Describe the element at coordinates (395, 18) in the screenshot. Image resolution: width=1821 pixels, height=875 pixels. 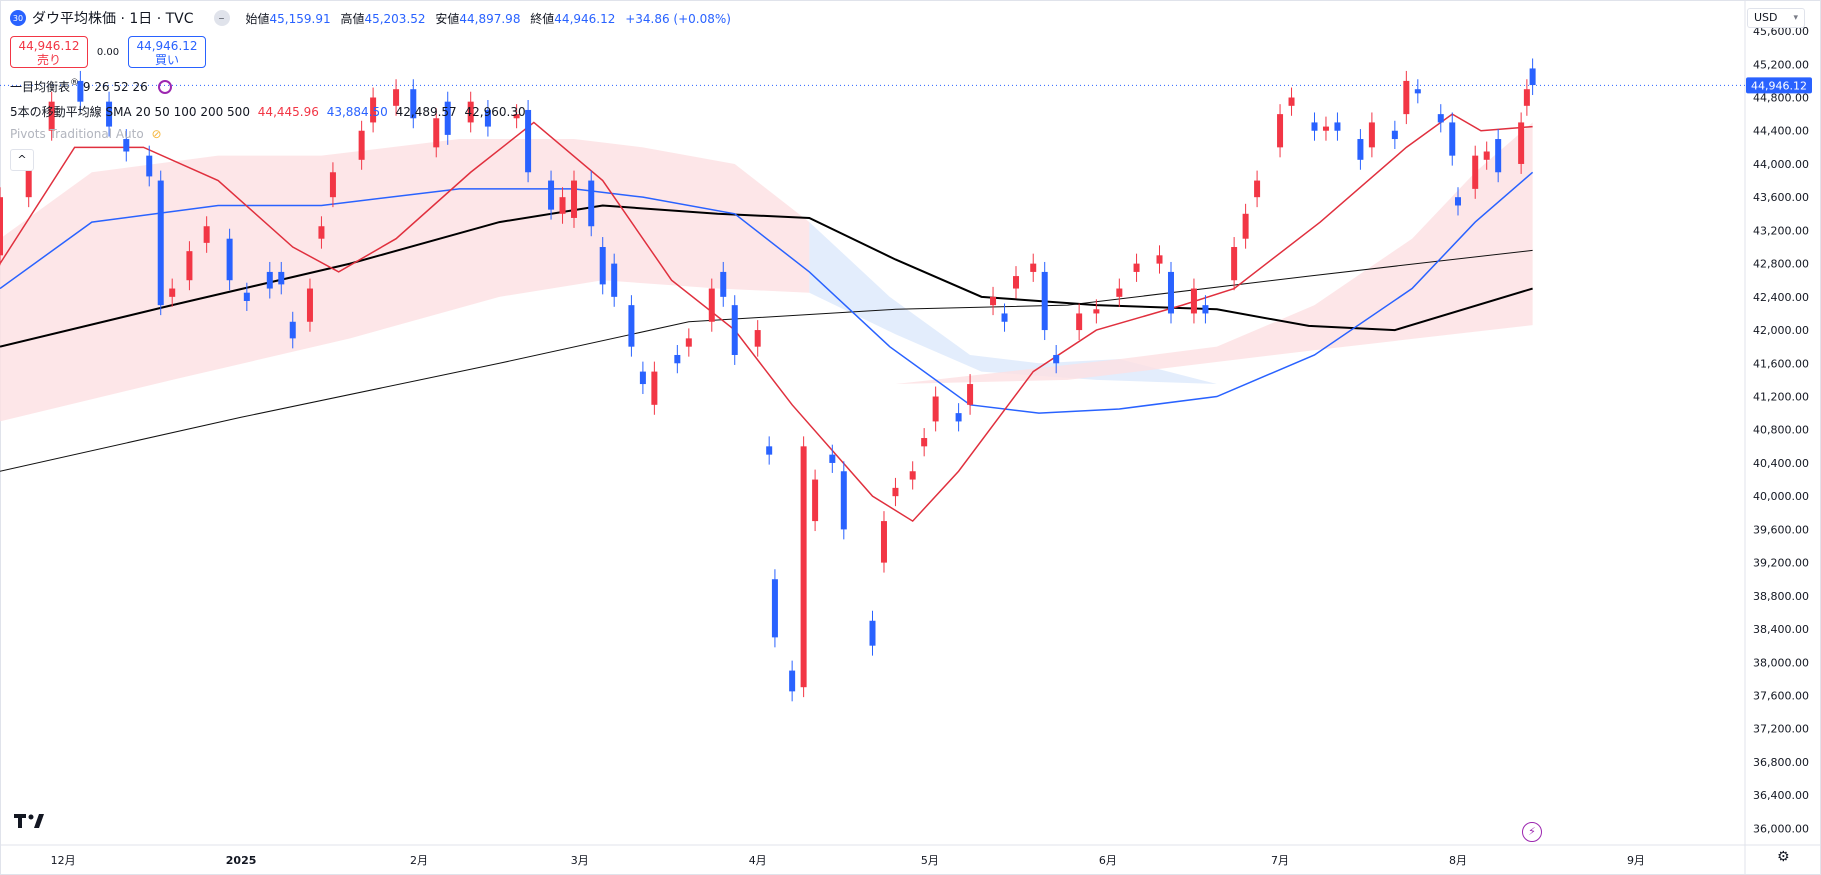
I see `high-value: 45,203.52` at that location.